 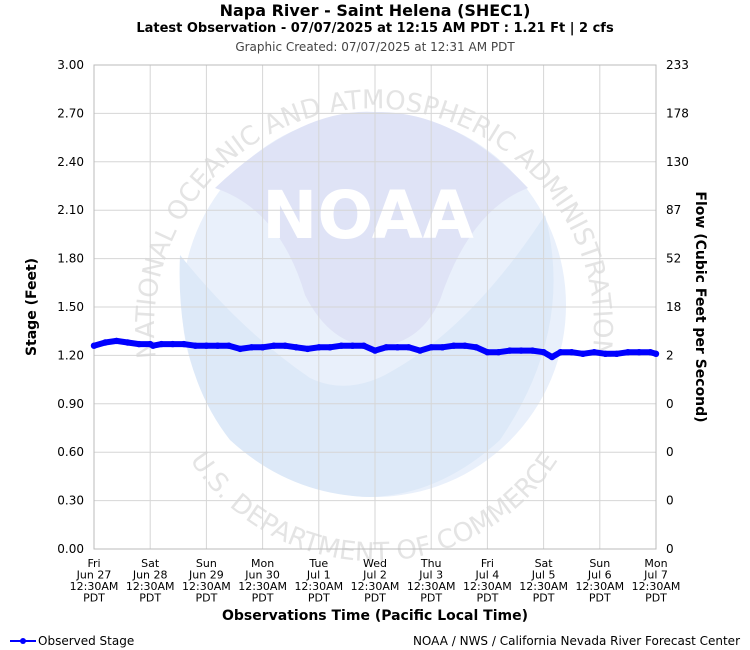 What do you see at coordinates (375, 616) in the screenshot?
I see `x-axis-title: Observations Time (Pacific Local Time)` at bounding box center [375, 616].